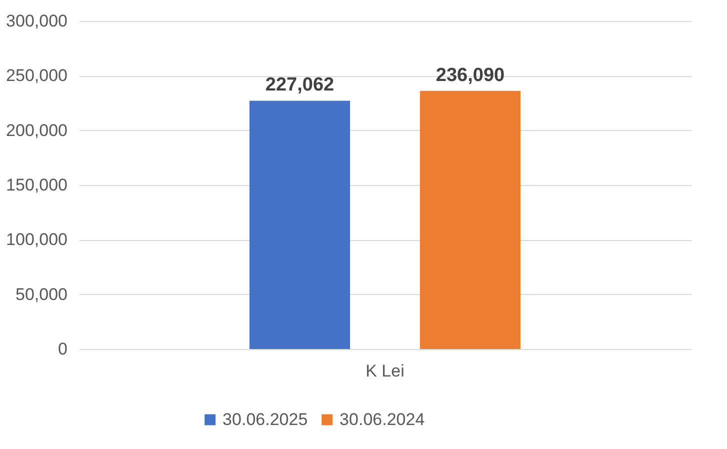 The image size is (727, 449). What do you see at coordinates (37, 185) in the screenshot?
I see `y-tick-label: 150,000` at bounding box center [37, 185].